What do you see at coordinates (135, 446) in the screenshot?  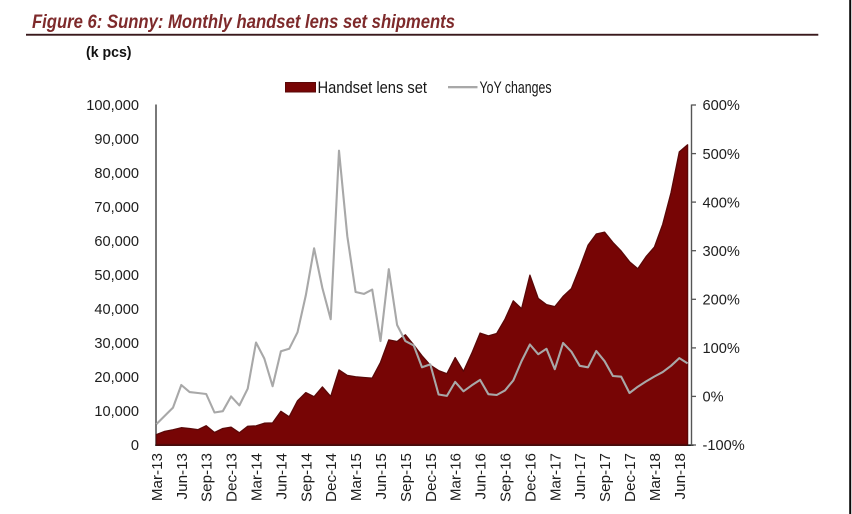 I see `svg-text: 0` at bounding box center [135, 446].